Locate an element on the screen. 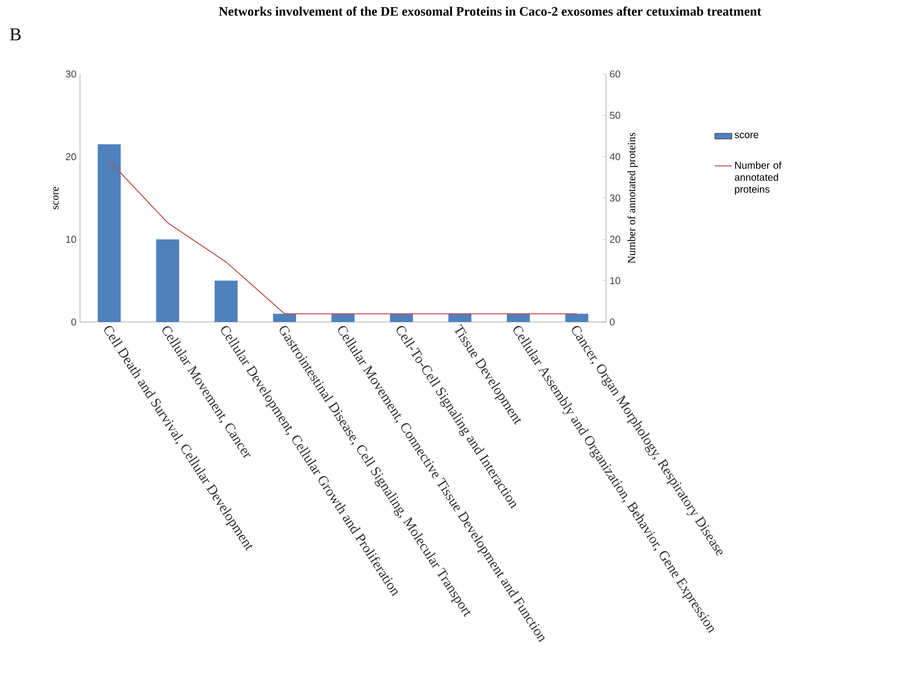  y2-tick-label: 10 is located at coordinates (615, 280).